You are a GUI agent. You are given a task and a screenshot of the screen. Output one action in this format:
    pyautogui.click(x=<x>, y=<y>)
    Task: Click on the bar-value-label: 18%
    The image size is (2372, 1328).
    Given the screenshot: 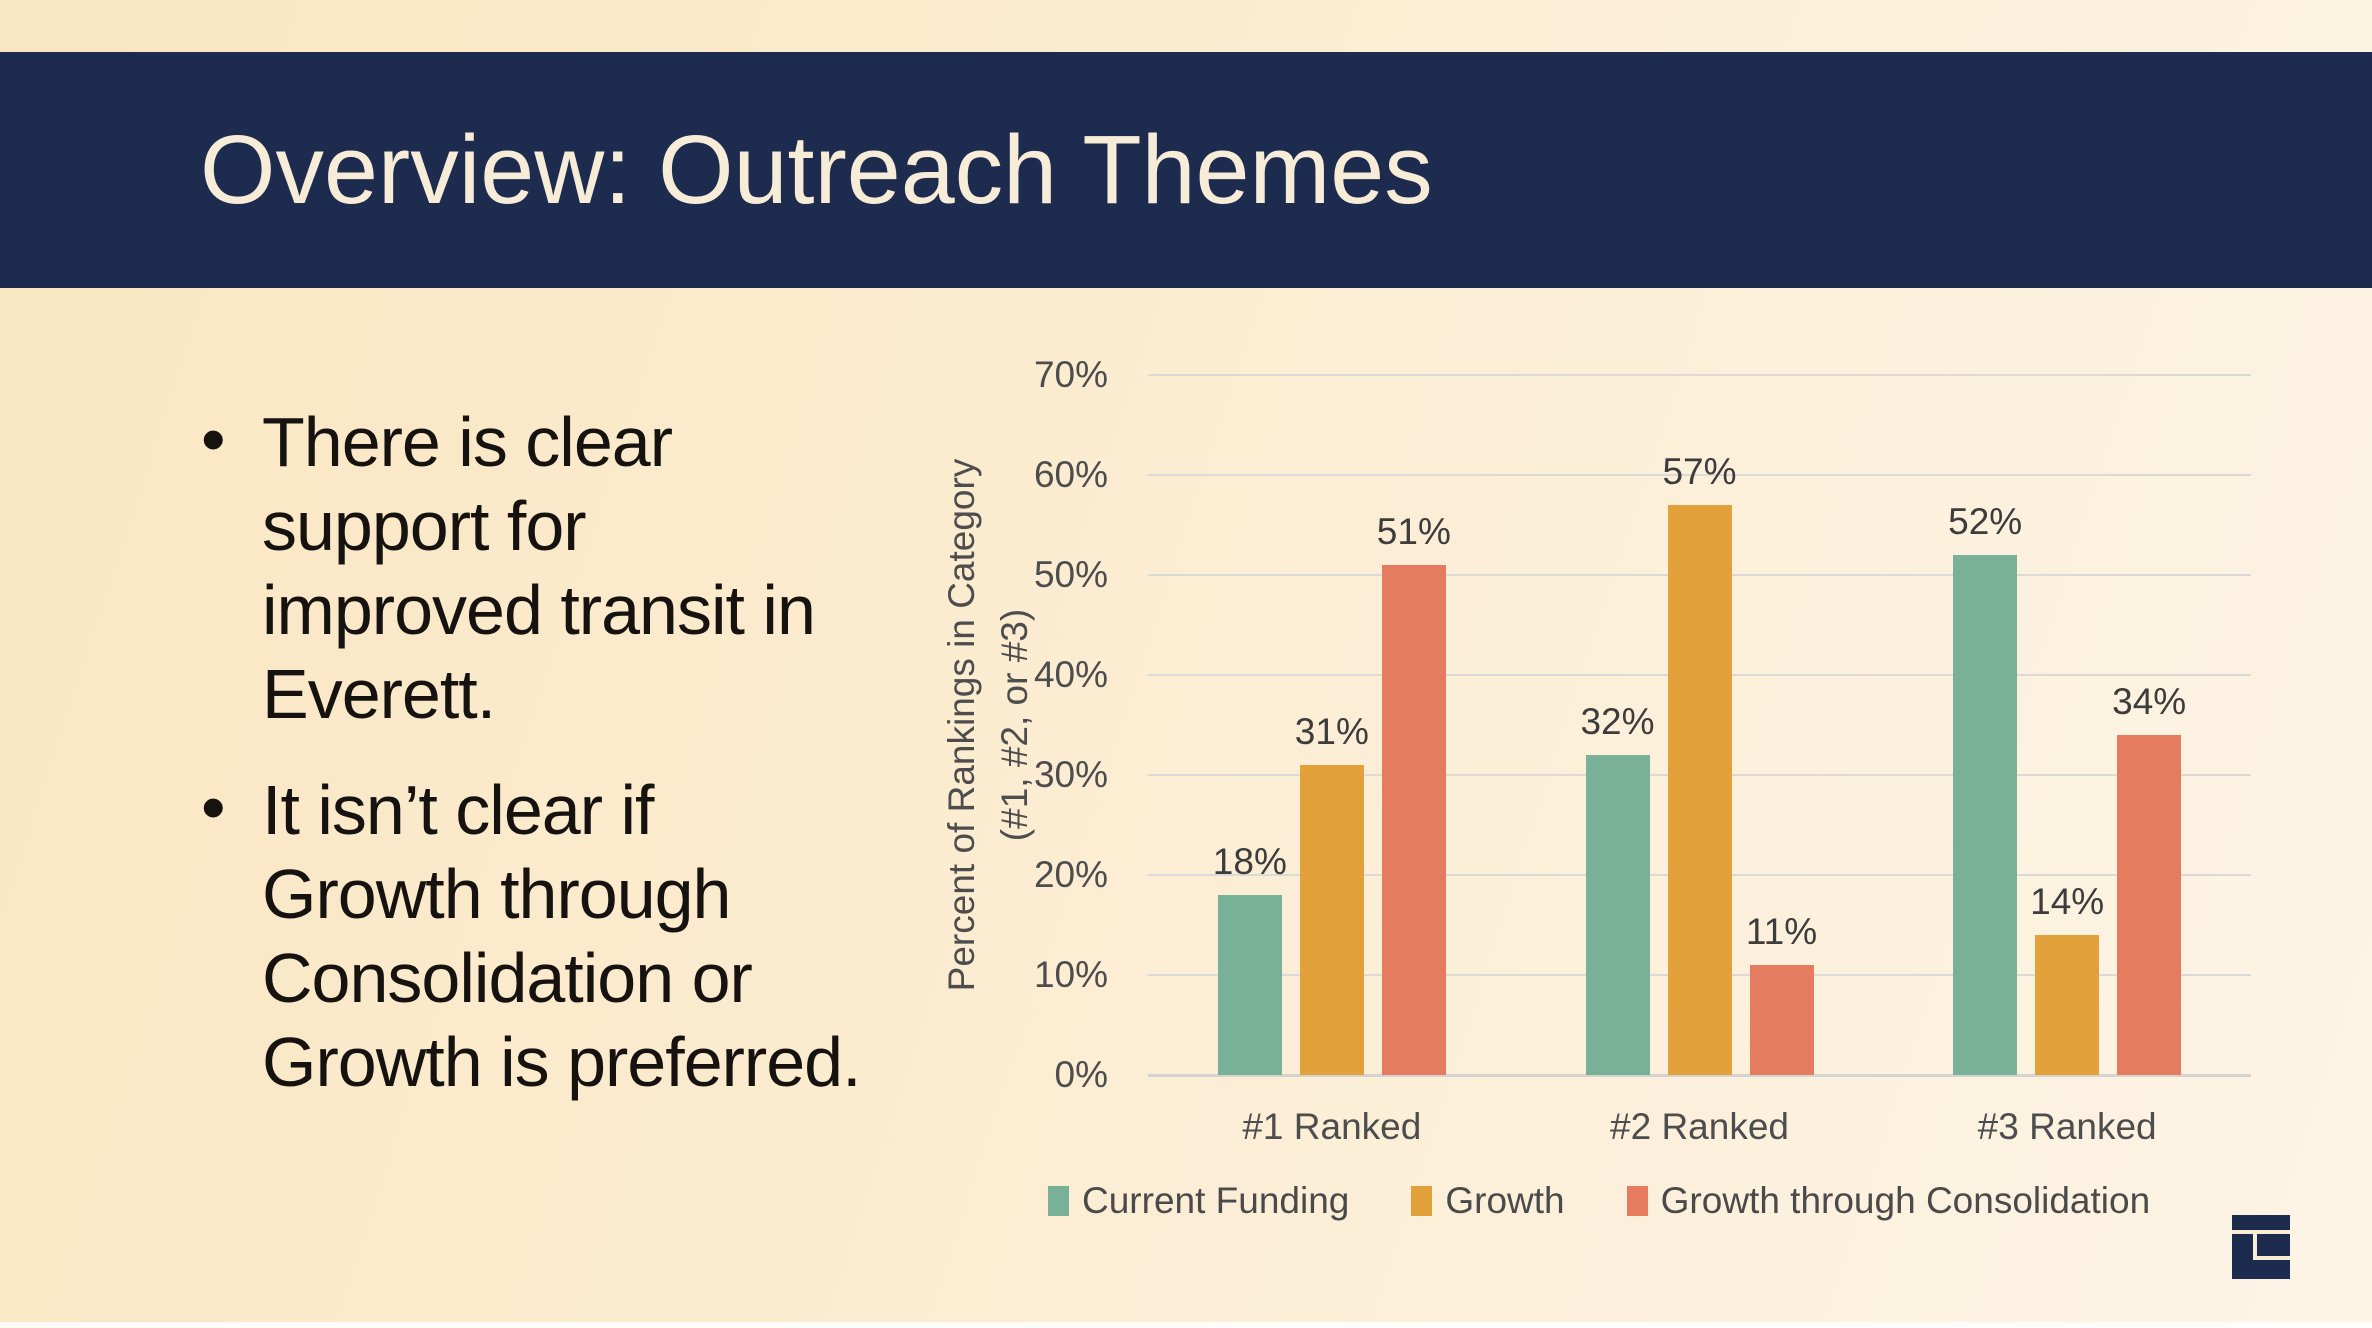 What is the action you would take?
    pyautogui.click(x=1249, y=861)
    